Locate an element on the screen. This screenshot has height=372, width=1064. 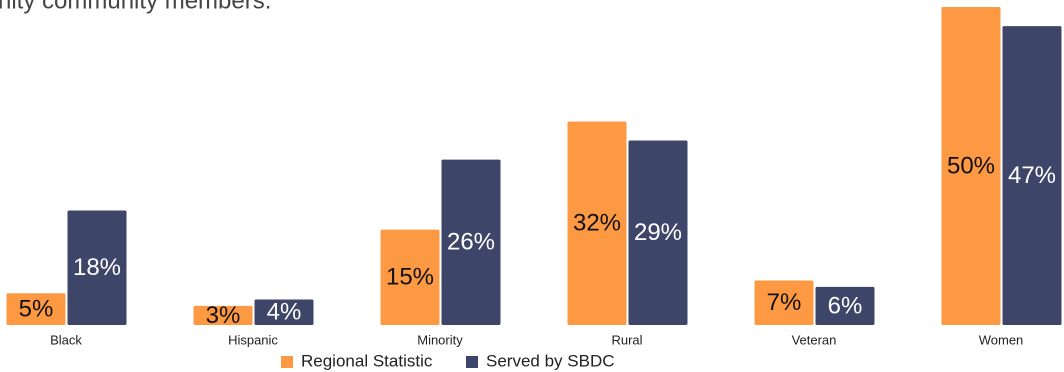
value-label: 50% is located at coordinates (971, 165).